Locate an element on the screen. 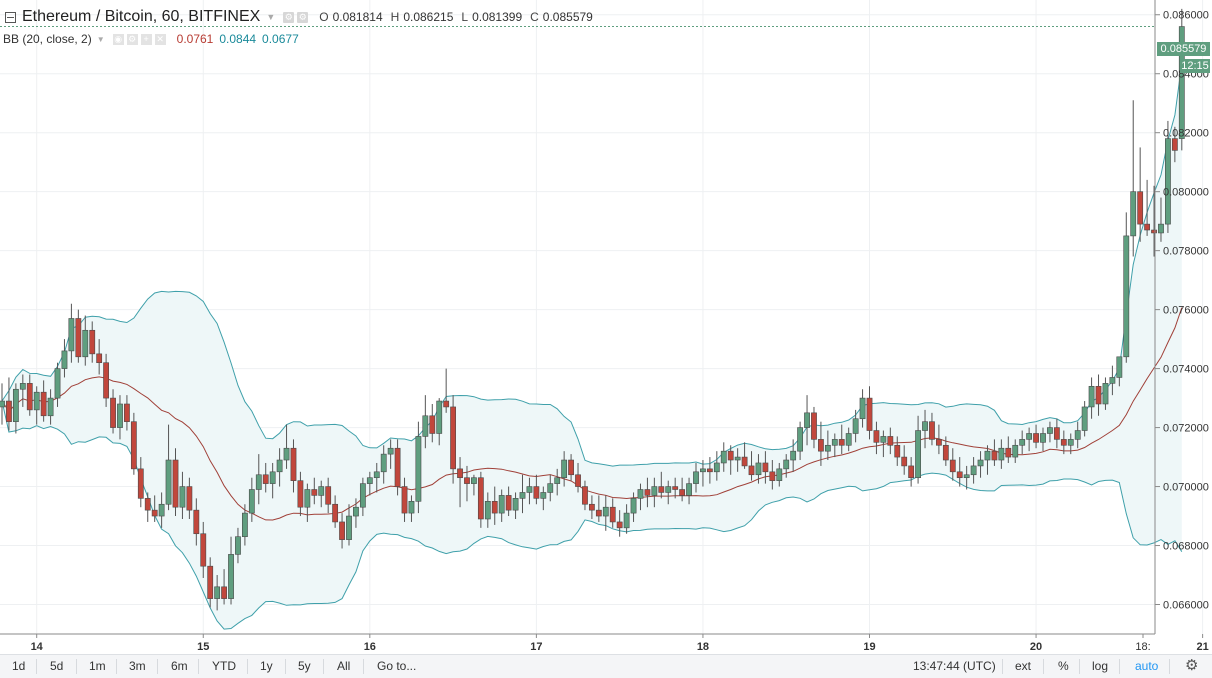 This screenshot has width=1212, height=678. clock-display: 13:47:44 (UTC) is located at coordinates (954, 666).